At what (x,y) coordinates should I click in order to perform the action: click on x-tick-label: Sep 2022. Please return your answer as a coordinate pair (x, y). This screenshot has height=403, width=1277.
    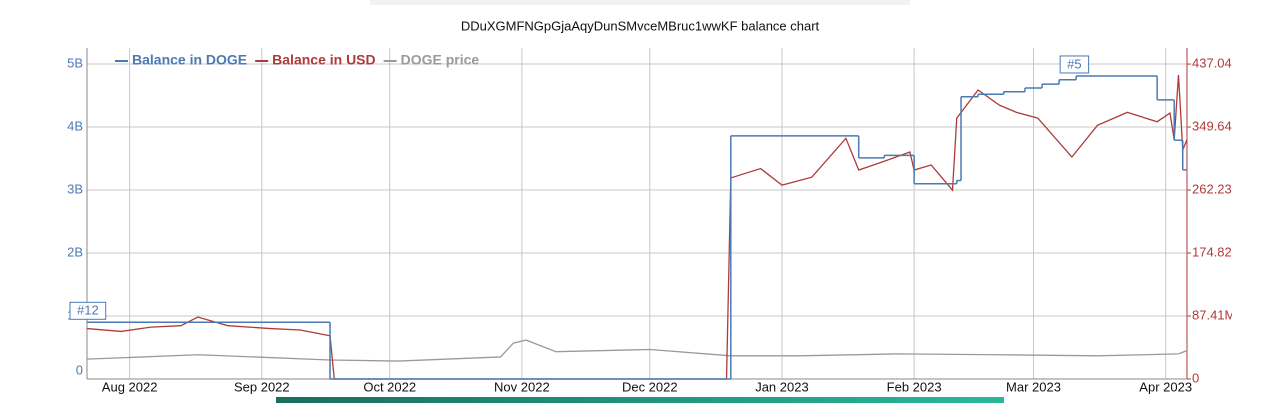
    Looking at the image, I should click on (262, 386).